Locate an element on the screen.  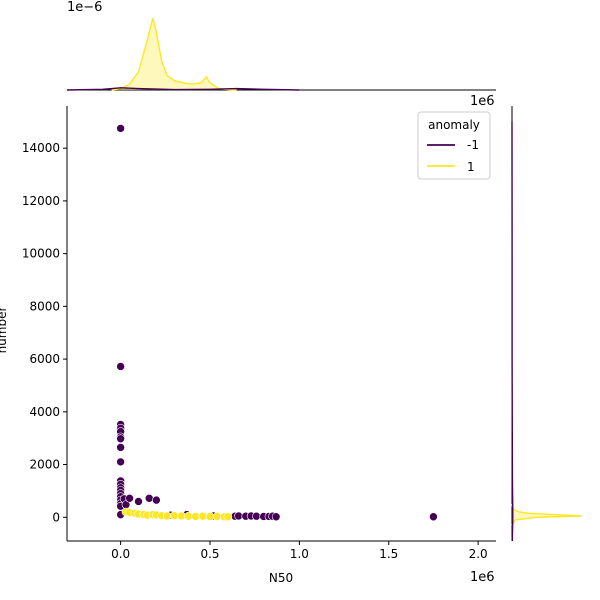
y-tick-label: 4000 is located at coordinates (44, 412).